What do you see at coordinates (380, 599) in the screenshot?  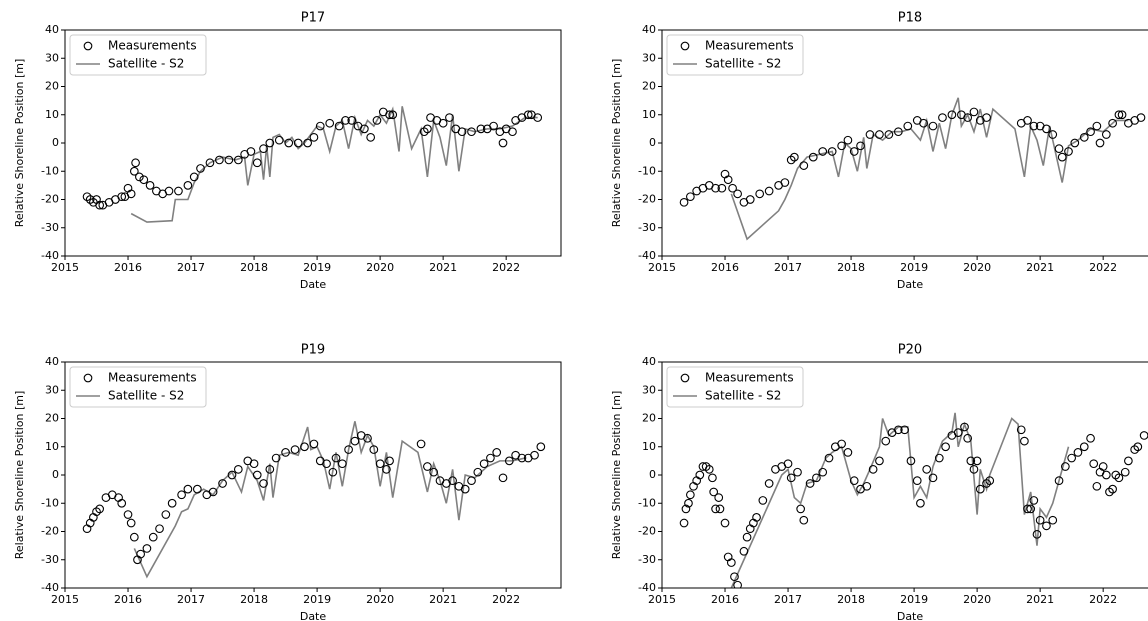 I see `x-tick-label: 2020` at bounding box center [380, 599].